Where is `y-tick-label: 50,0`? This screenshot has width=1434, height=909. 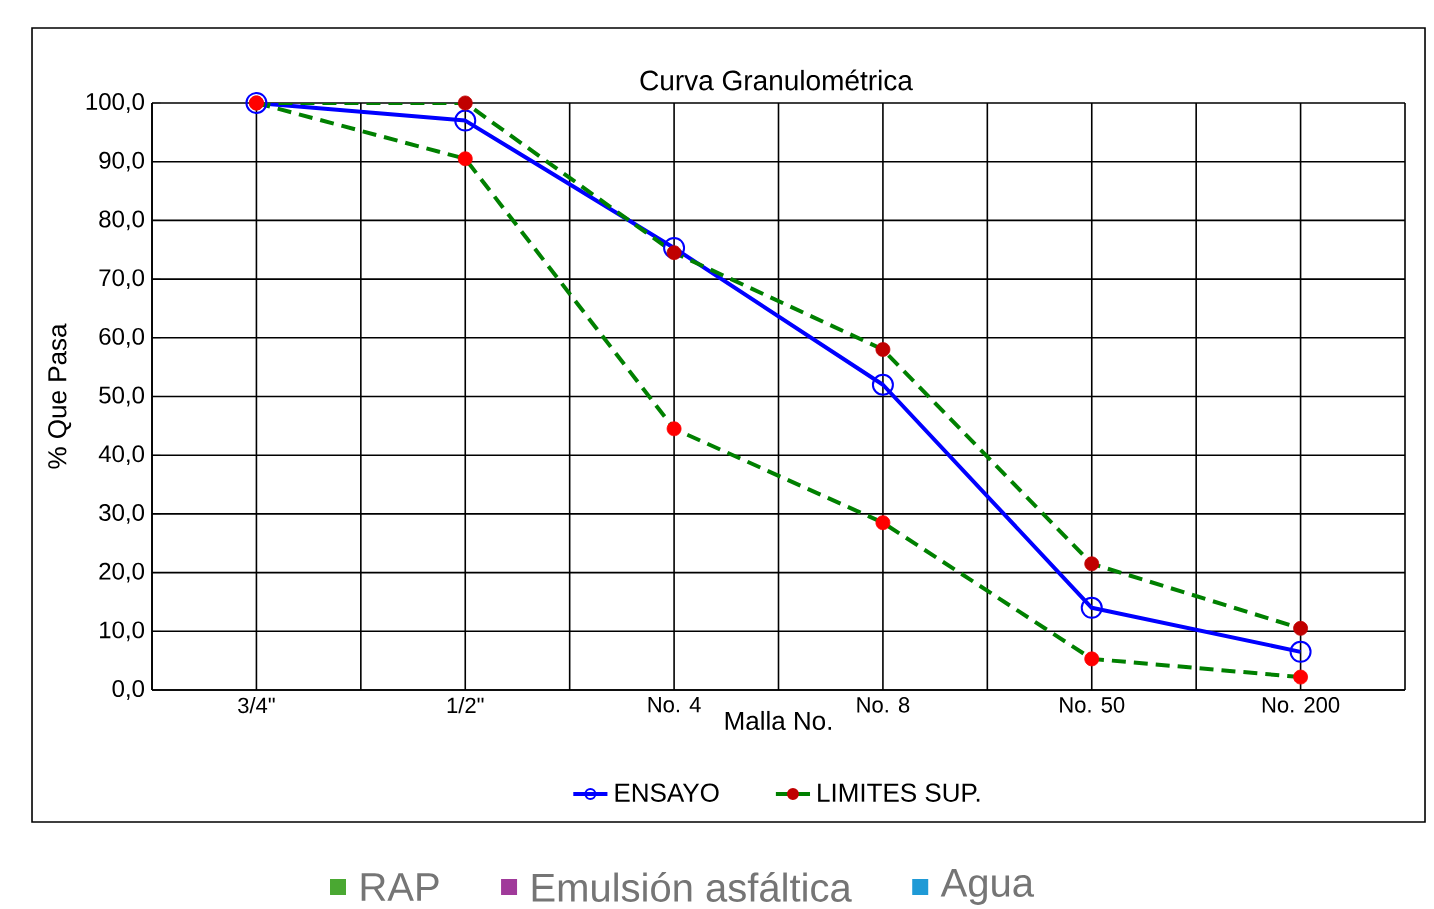 y-tick-label: 50,0 is located at coordinates (122, 396).